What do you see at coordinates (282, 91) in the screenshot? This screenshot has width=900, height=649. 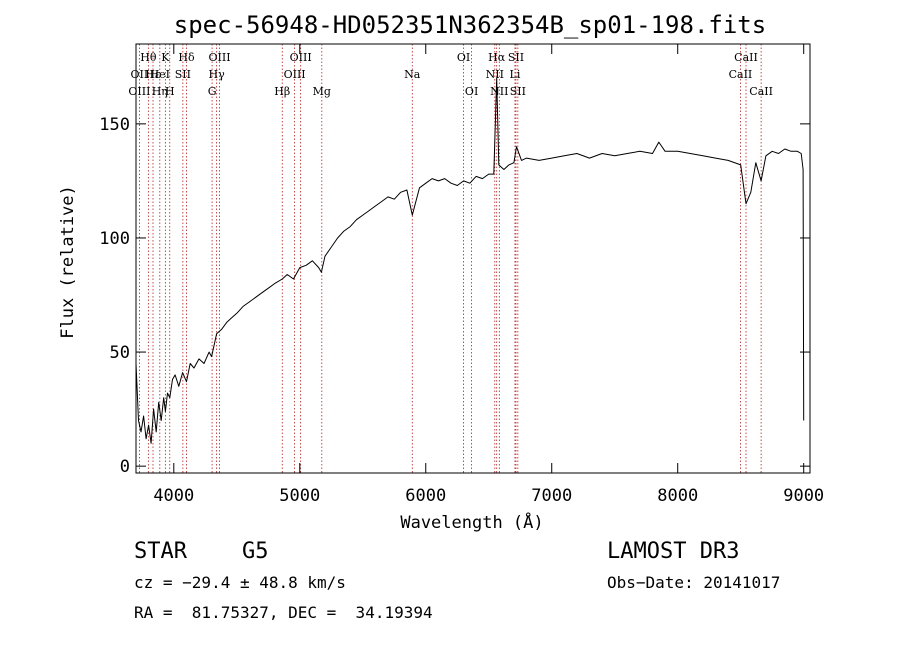 I see `line-marker-label: Hβ` at bounding box center [282, 91].